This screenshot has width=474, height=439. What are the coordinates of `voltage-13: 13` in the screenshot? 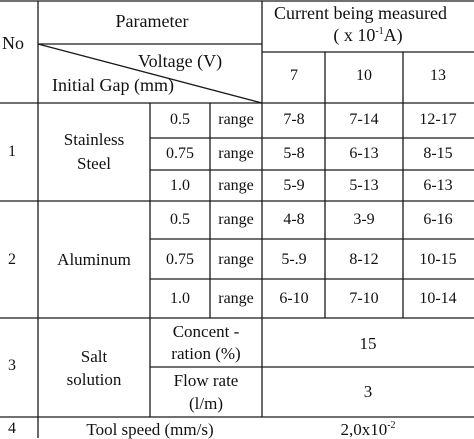 It's located at (438, 75).